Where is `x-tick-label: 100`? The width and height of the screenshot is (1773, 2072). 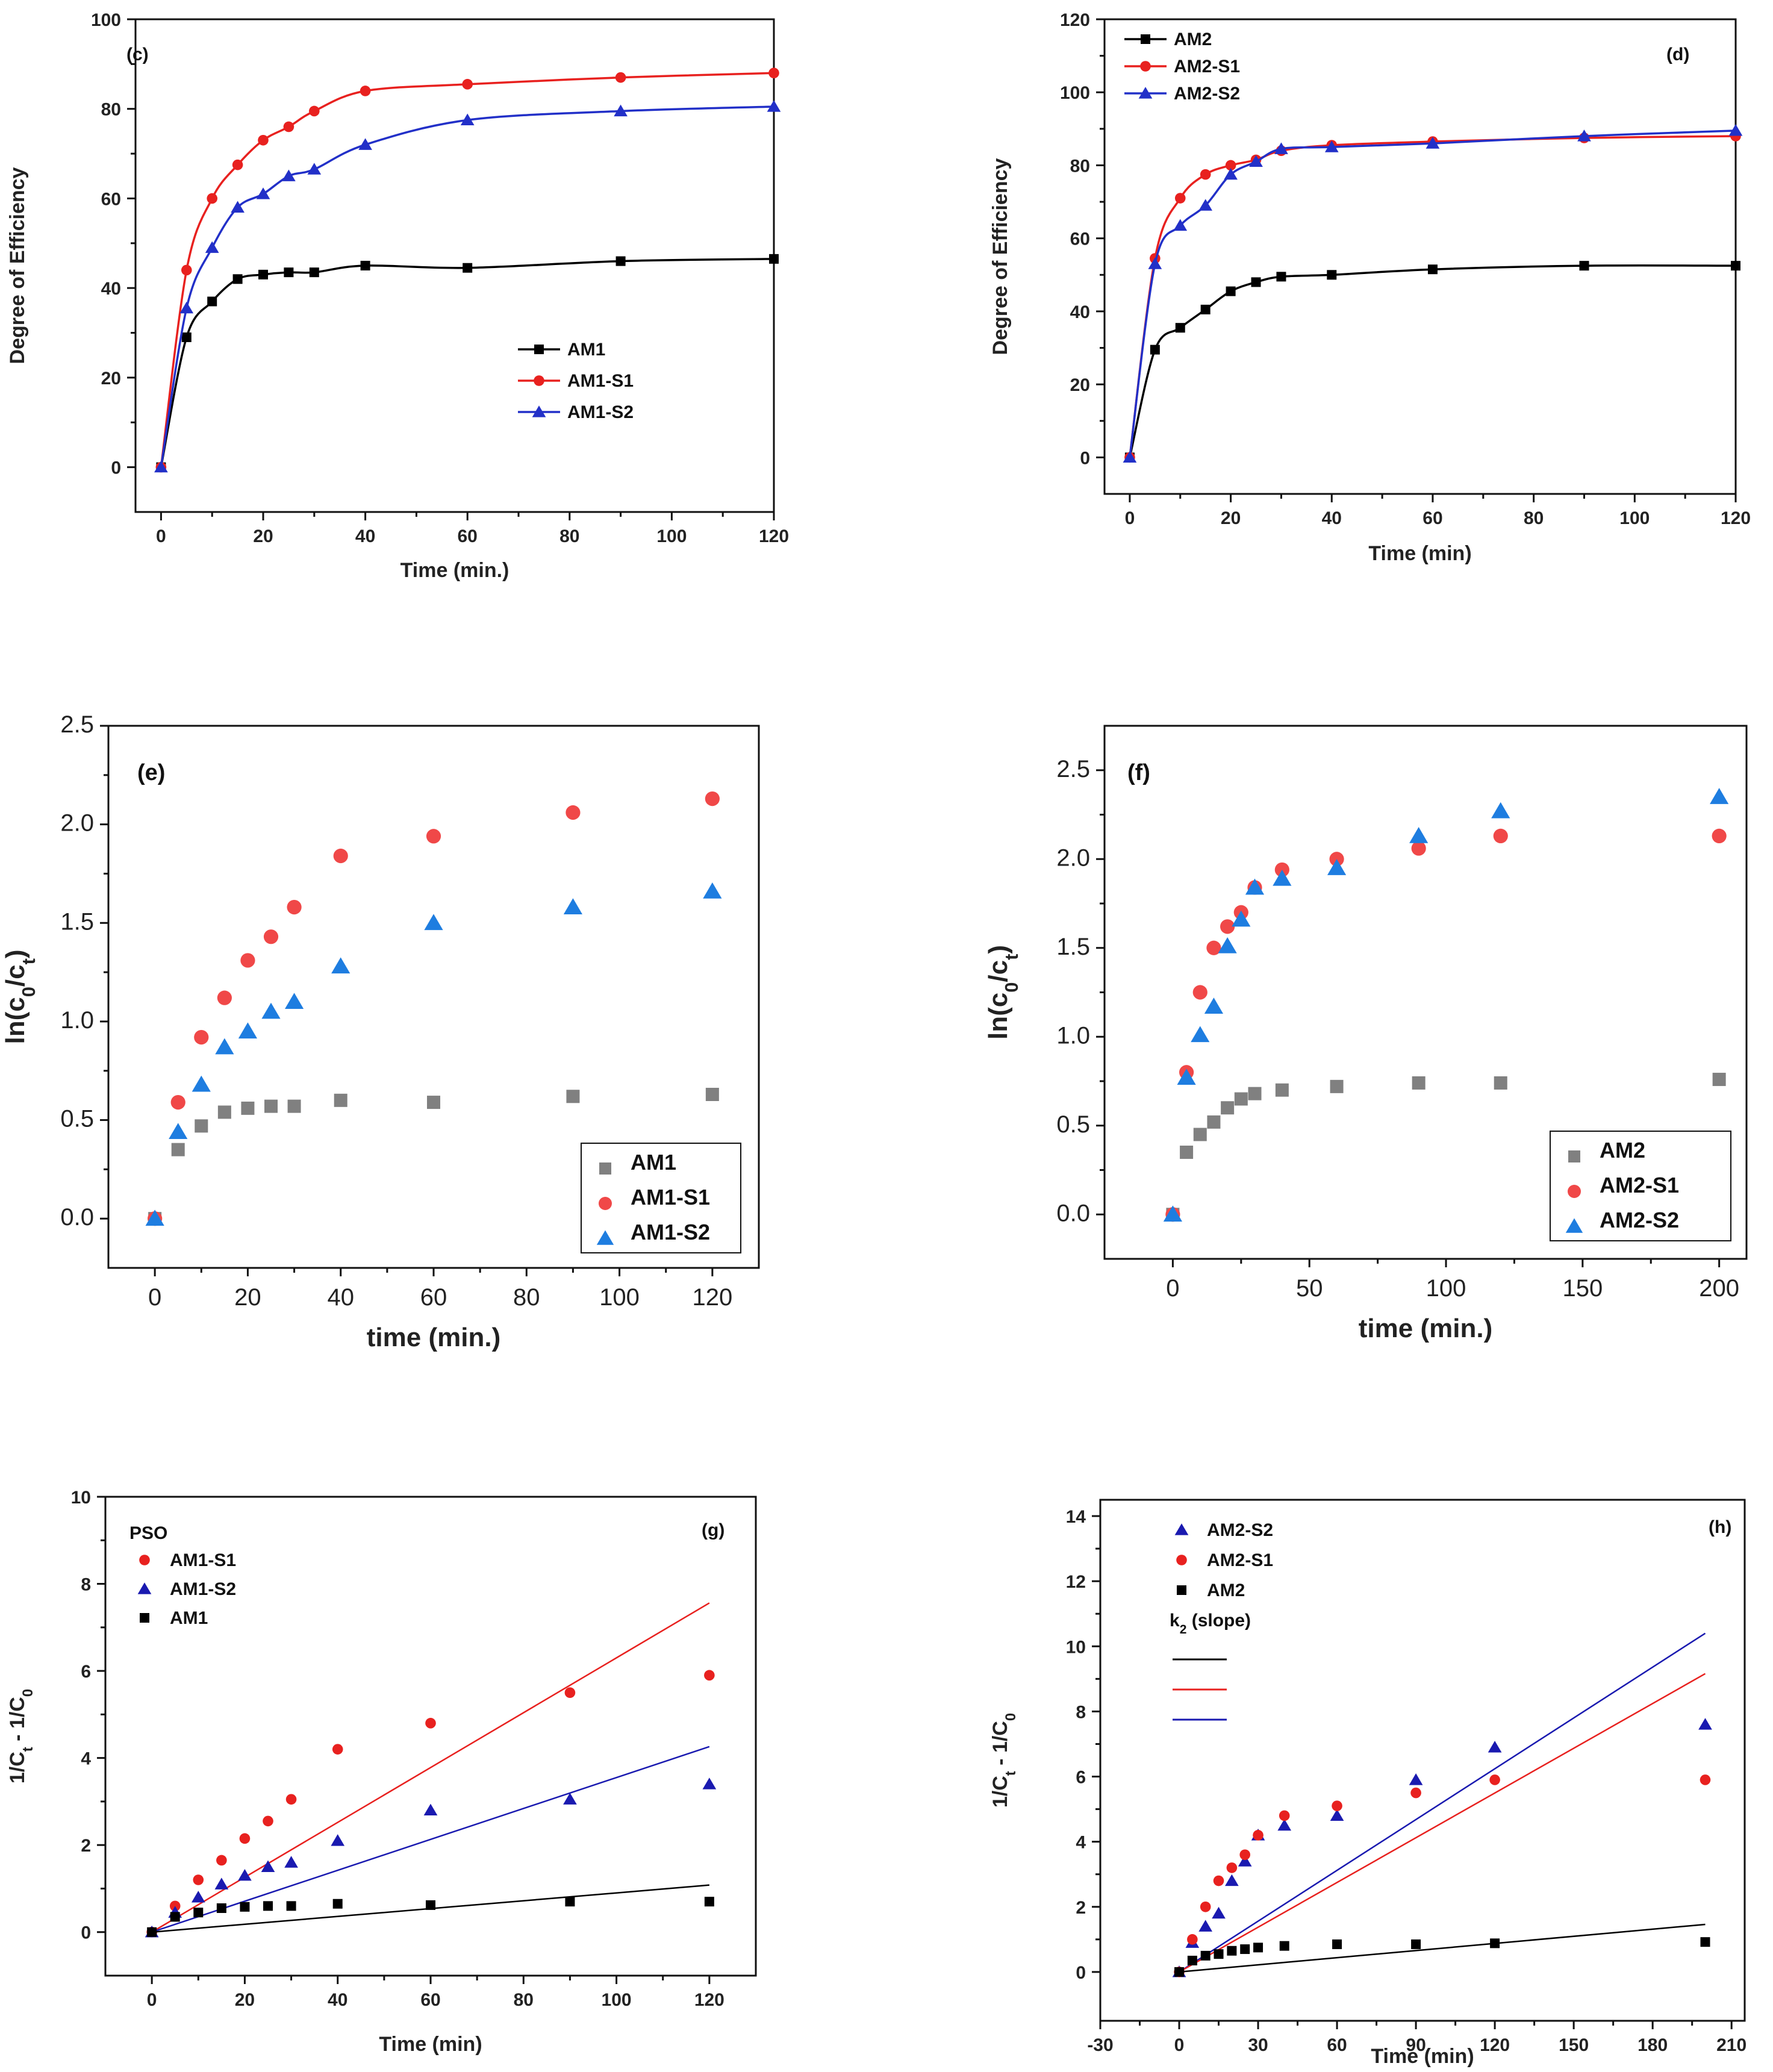 x-tick-label: 100 is located at coordinates (1446, 1289).